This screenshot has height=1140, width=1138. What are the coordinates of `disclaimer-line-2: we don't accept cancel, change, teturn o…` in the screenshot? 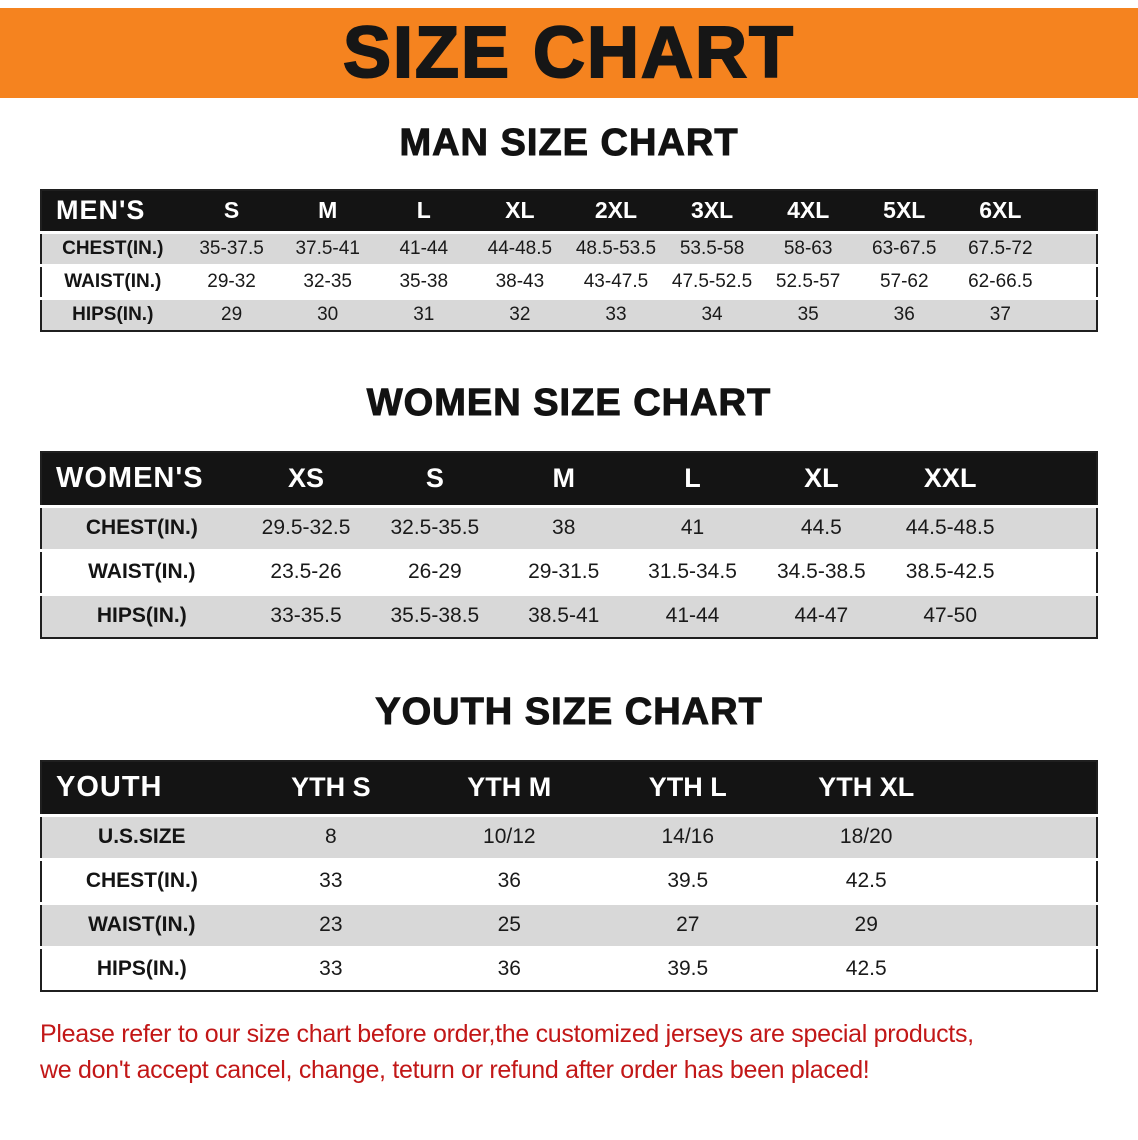 It's located at (455, 1070).